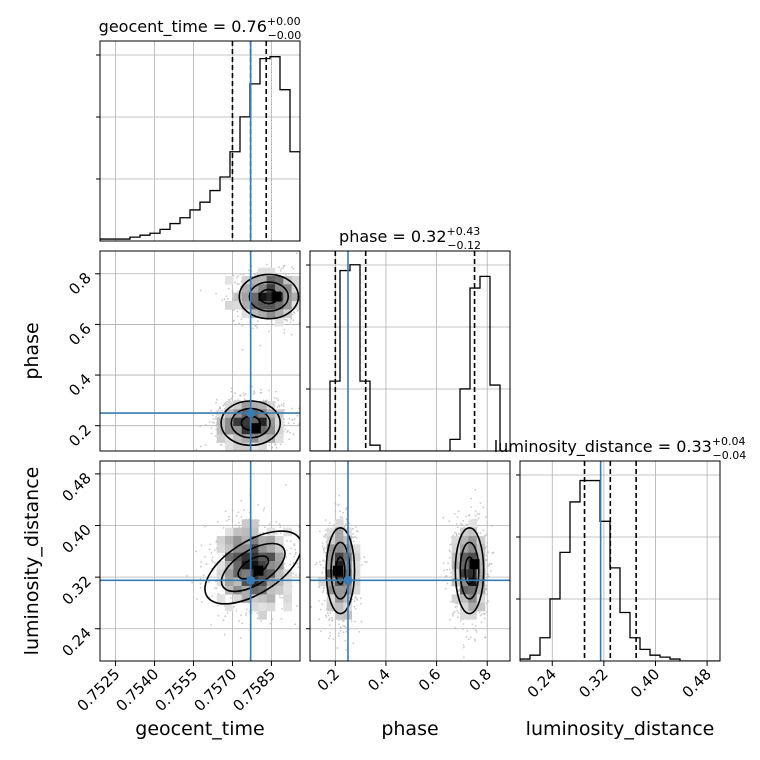 The width and height of the screenshot is (760, 760). I want to click on histogram-phase, so click(410, 357).